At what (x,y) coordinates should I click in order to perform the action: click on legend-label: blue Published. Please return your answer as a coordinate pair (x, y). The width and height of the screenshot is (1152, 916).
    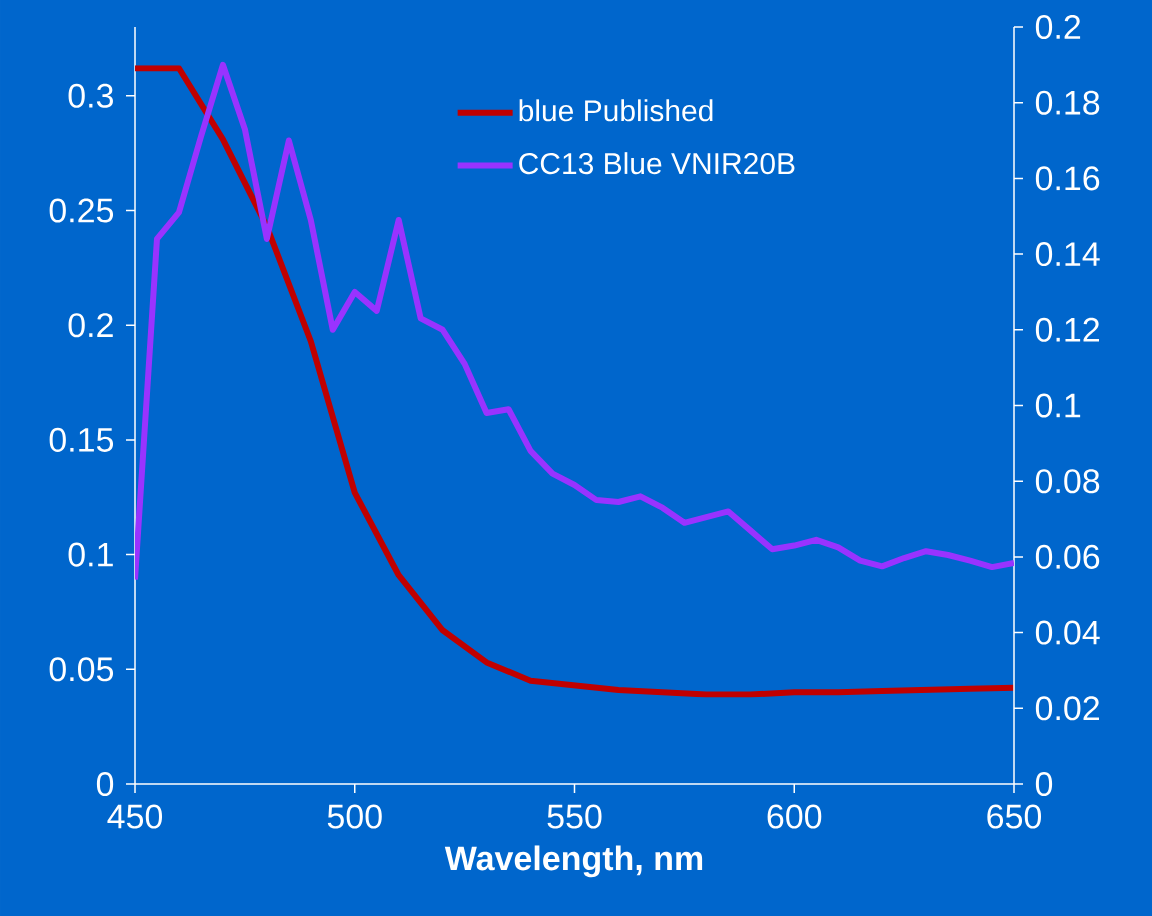
    Looking at the image, I should click on (616, 110).